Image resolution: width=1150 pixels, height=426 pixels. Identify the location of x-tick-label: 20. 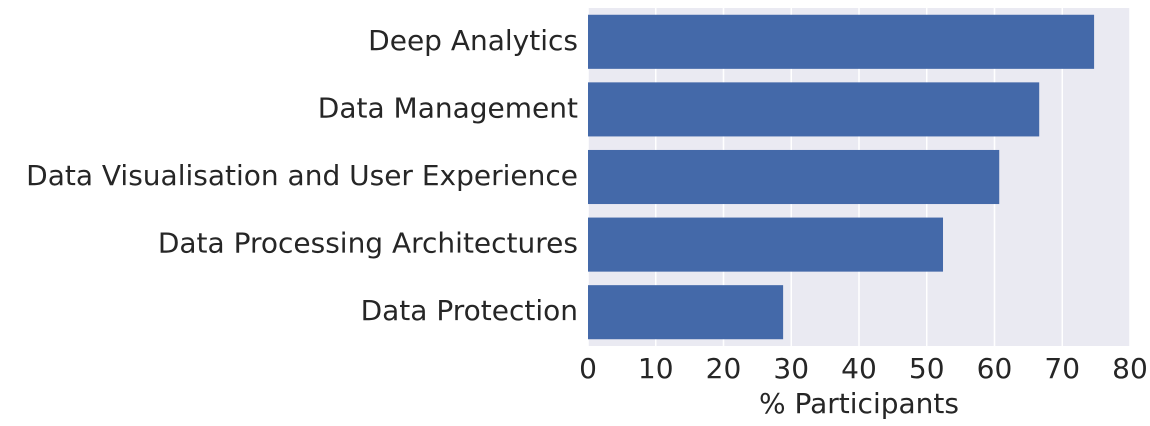
(724, 368).